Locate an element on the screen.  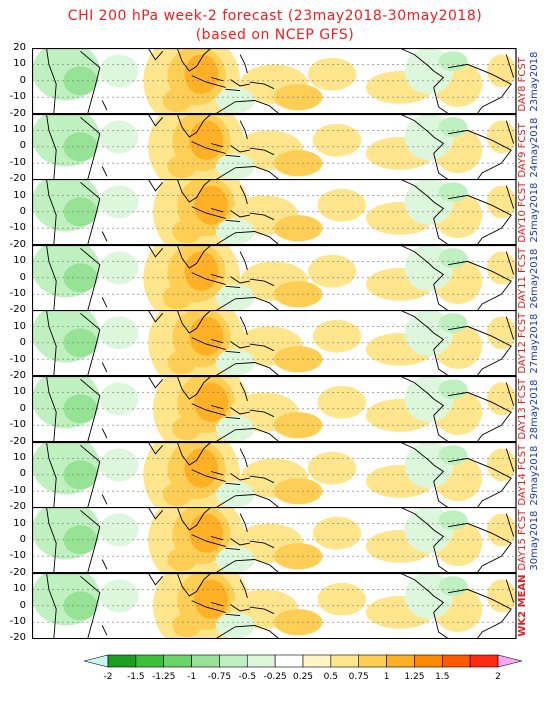
panel-label: DAY13 FCST is located at coordinates (522, 409).